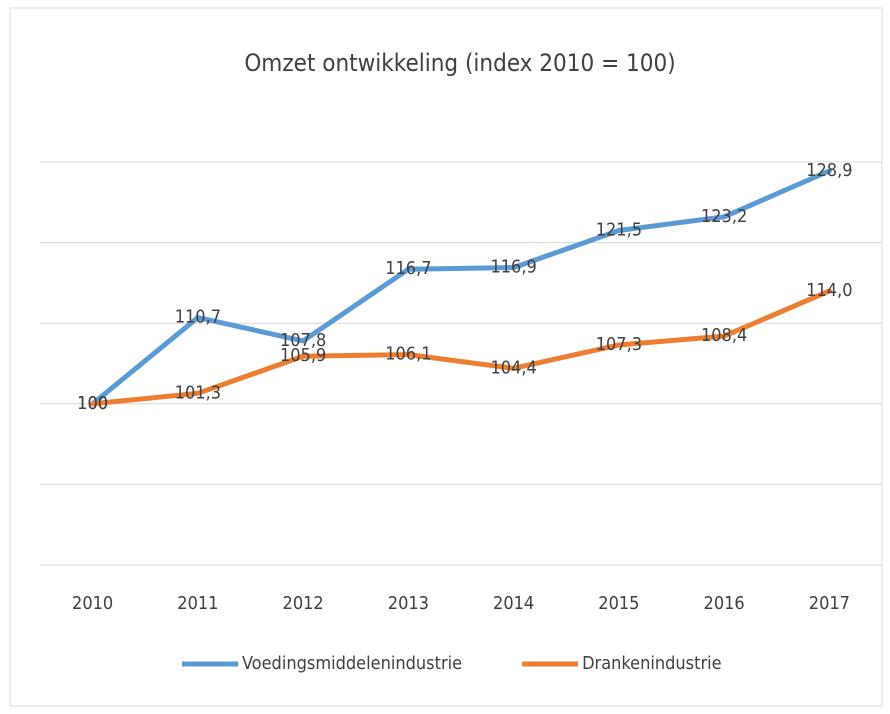  I want to click on legend-label: Voedingsmiddelenindustrie, so click(352, 663).